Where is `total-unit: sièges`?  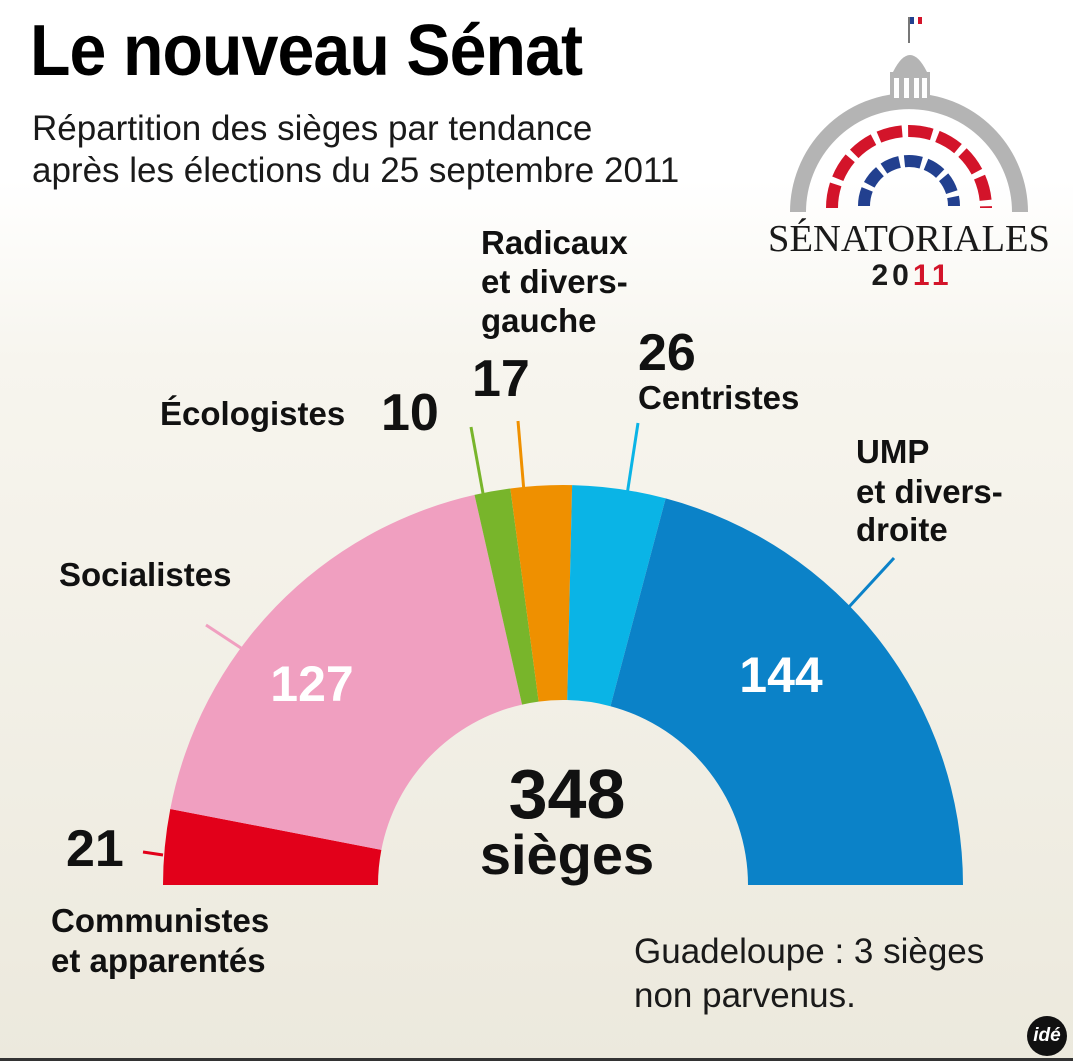
total-unit: sièges is located at coordinates (567, 854).